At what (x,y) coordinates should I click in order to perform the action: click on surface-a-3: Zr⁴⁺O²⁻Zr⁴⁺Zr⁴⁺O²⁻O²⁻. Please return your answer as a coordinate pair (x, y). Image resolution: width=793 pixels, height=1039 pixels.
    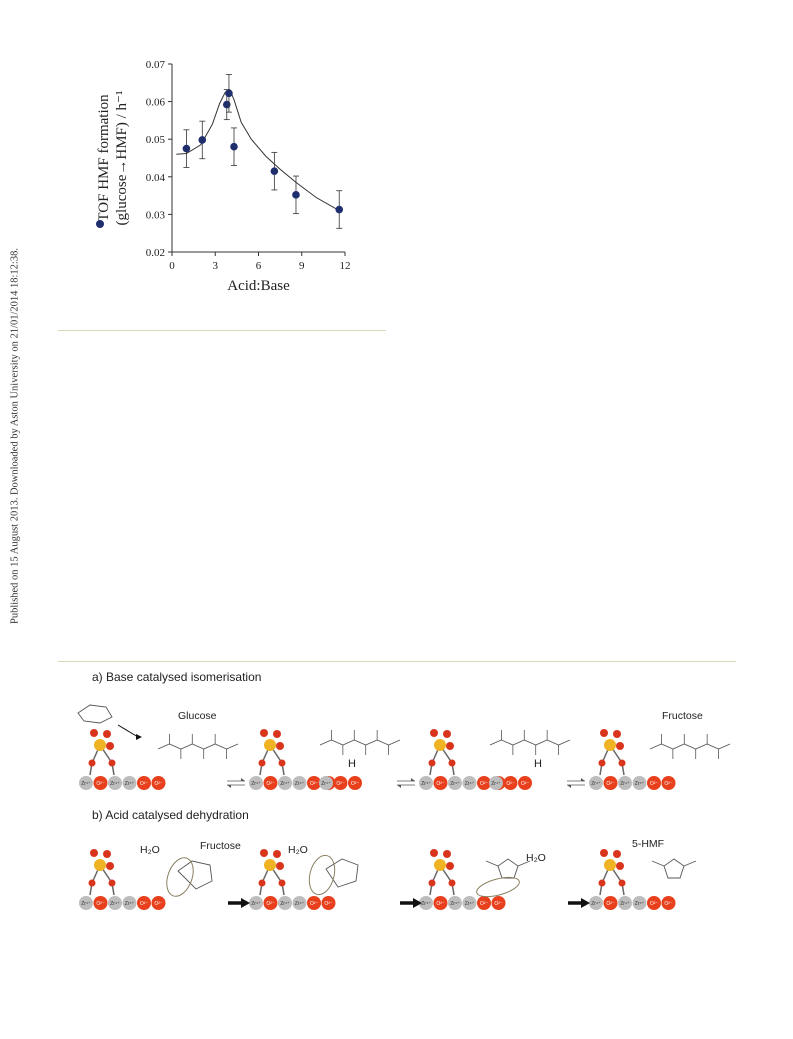
    Looking at the image, I should click on (462, 783).